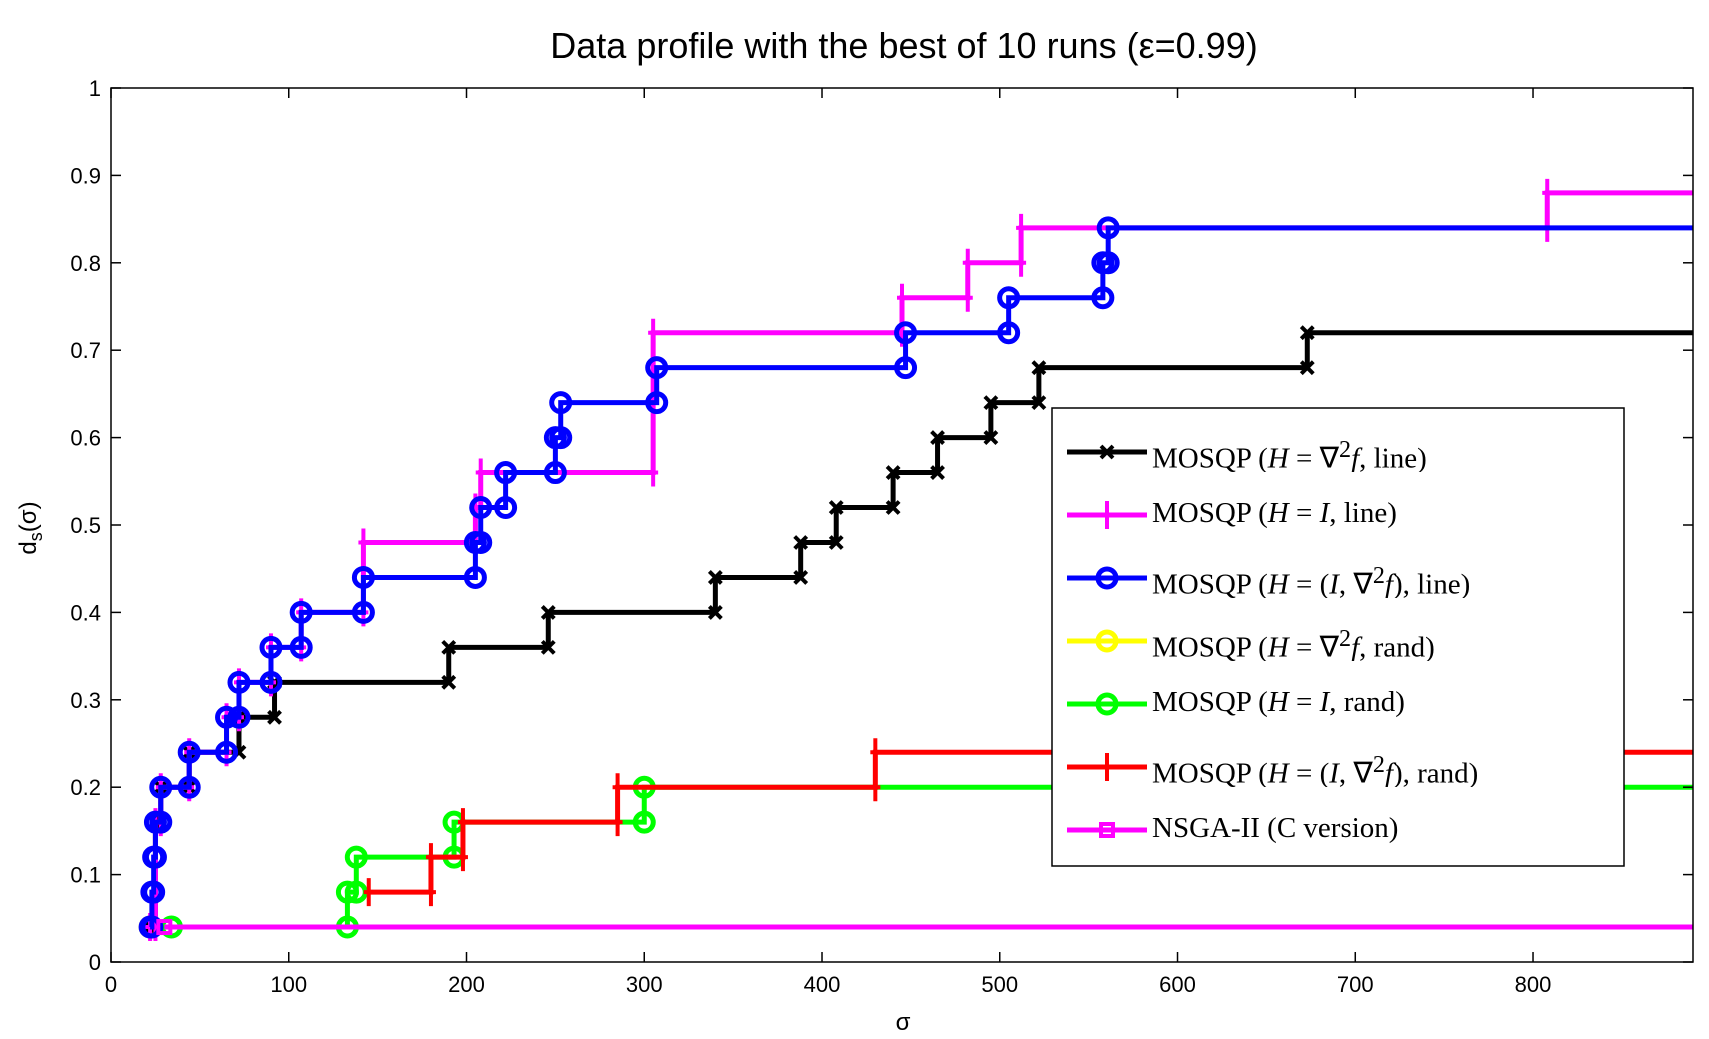 The width and height of the screenshot is (1709, 1039). What do you see at coordinates (85, 787) in the screenshot?
I see `y-tick-label: 0.2` at bounding box center [85, 787].